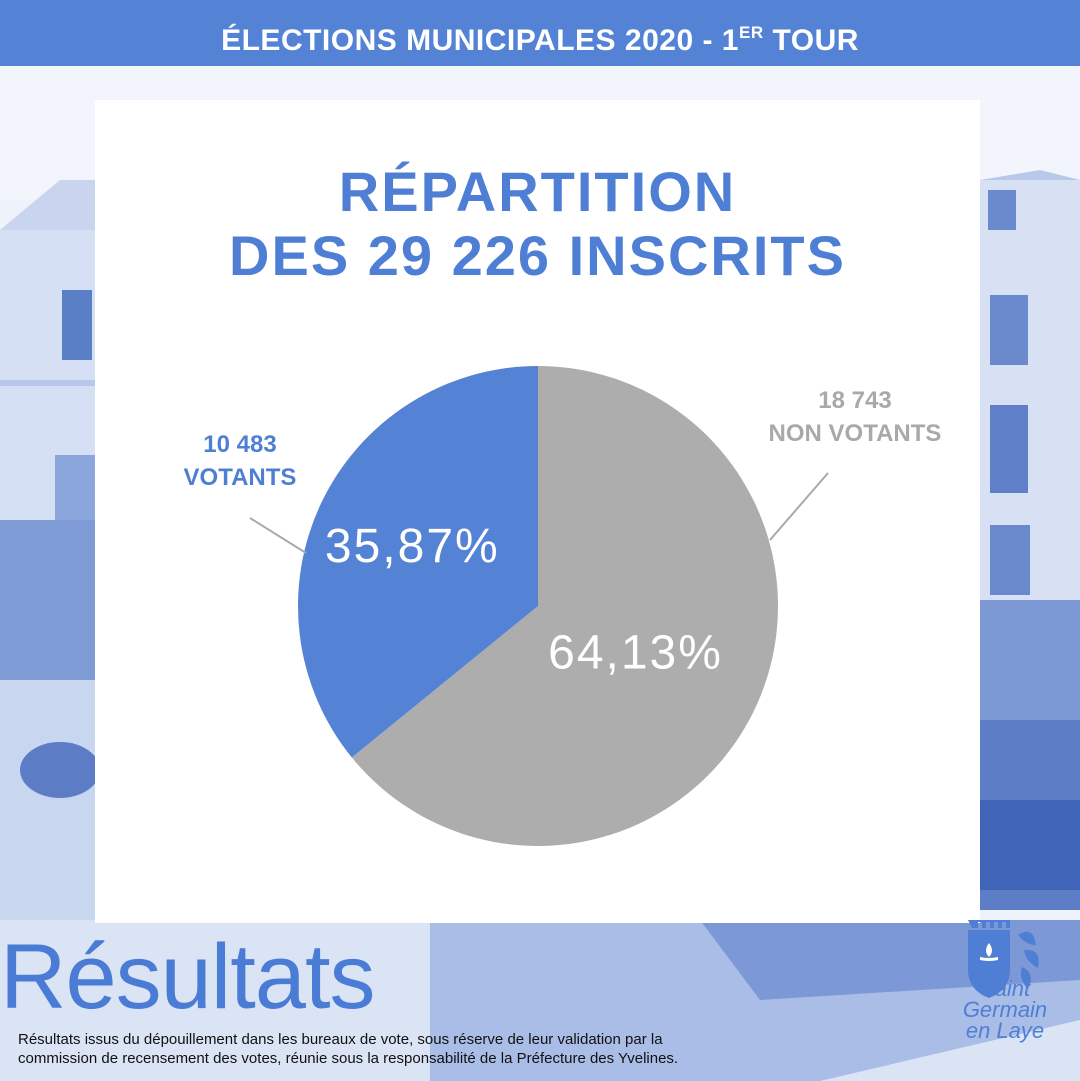 This screenshot has width=1080, height=1081. I want to click on resultats-heading: Résultats, so click(187, 977).